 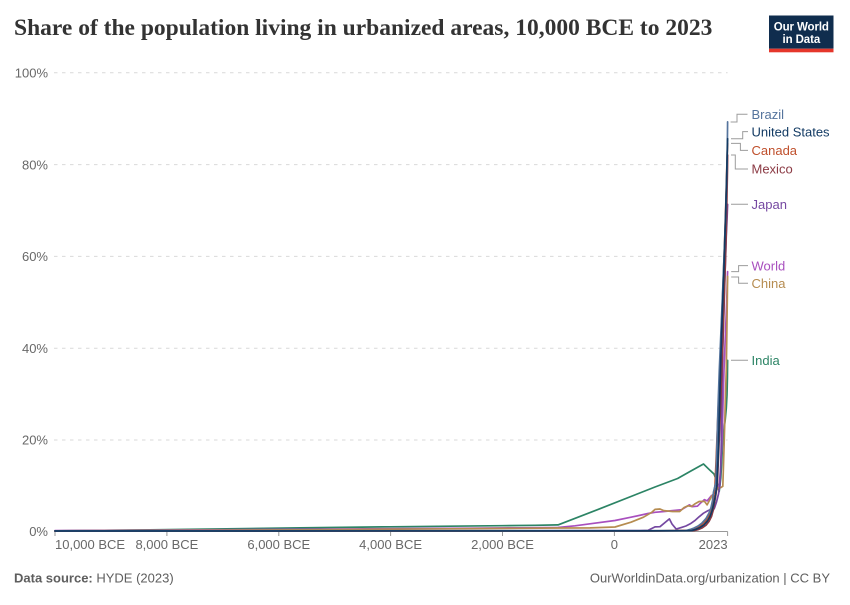 I want to click on svg-text: Canada, so click(x=775, y=150).